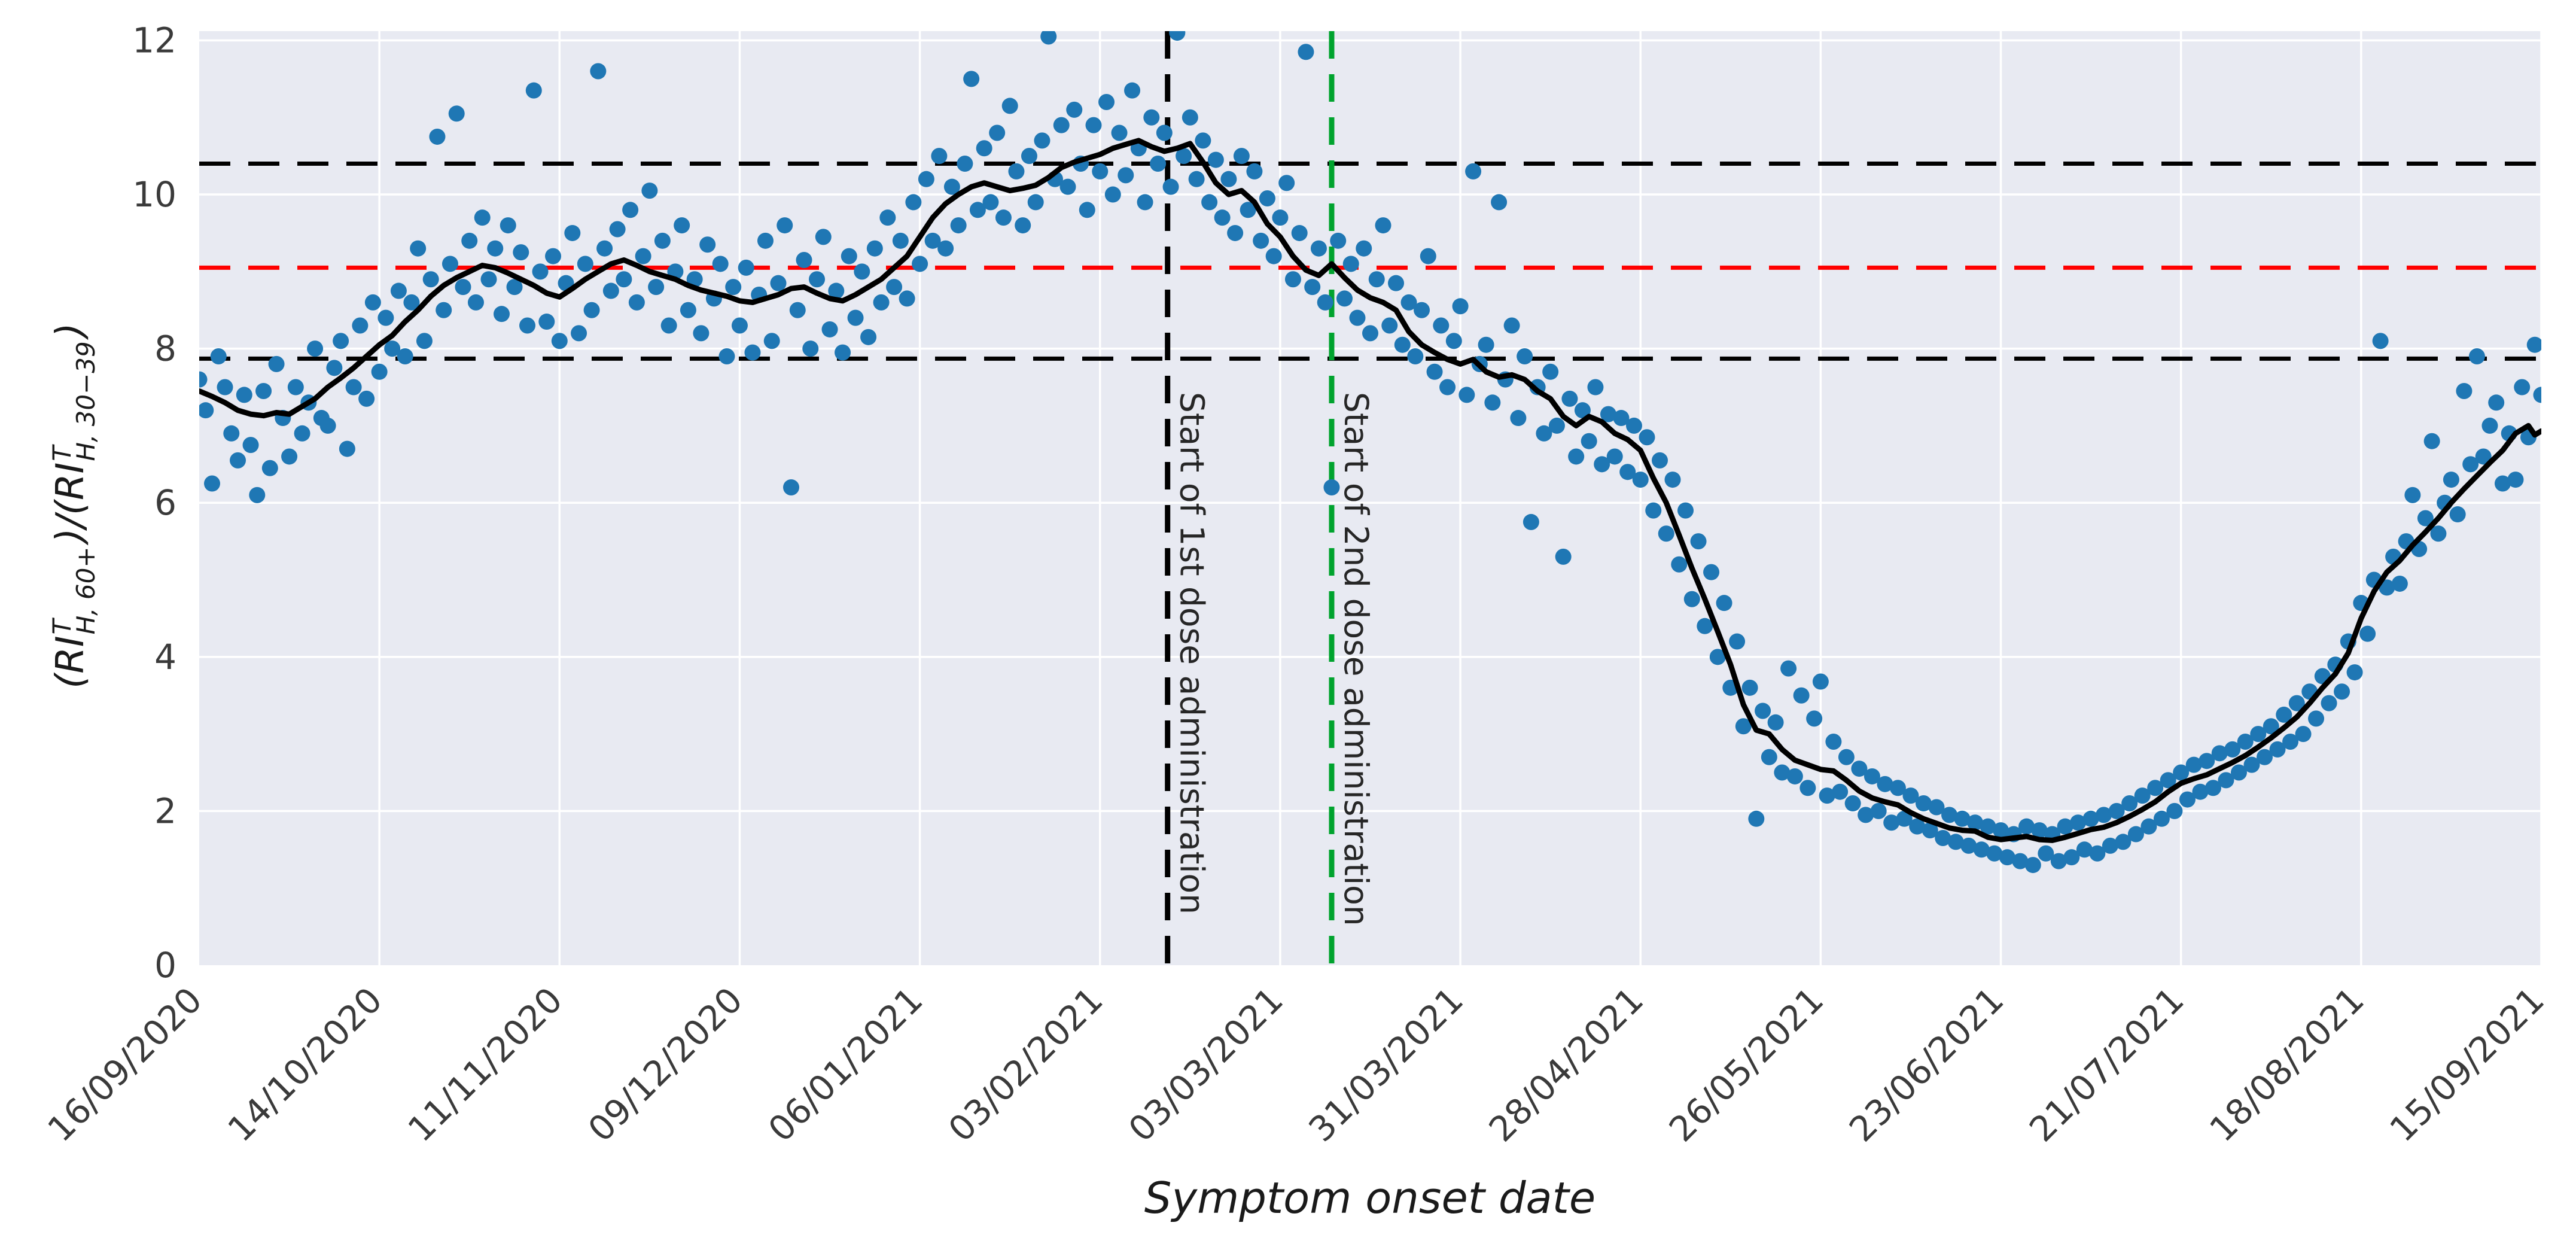  I want to click on y-label-subsup-2: T H, 30−39, so click(74, 401).